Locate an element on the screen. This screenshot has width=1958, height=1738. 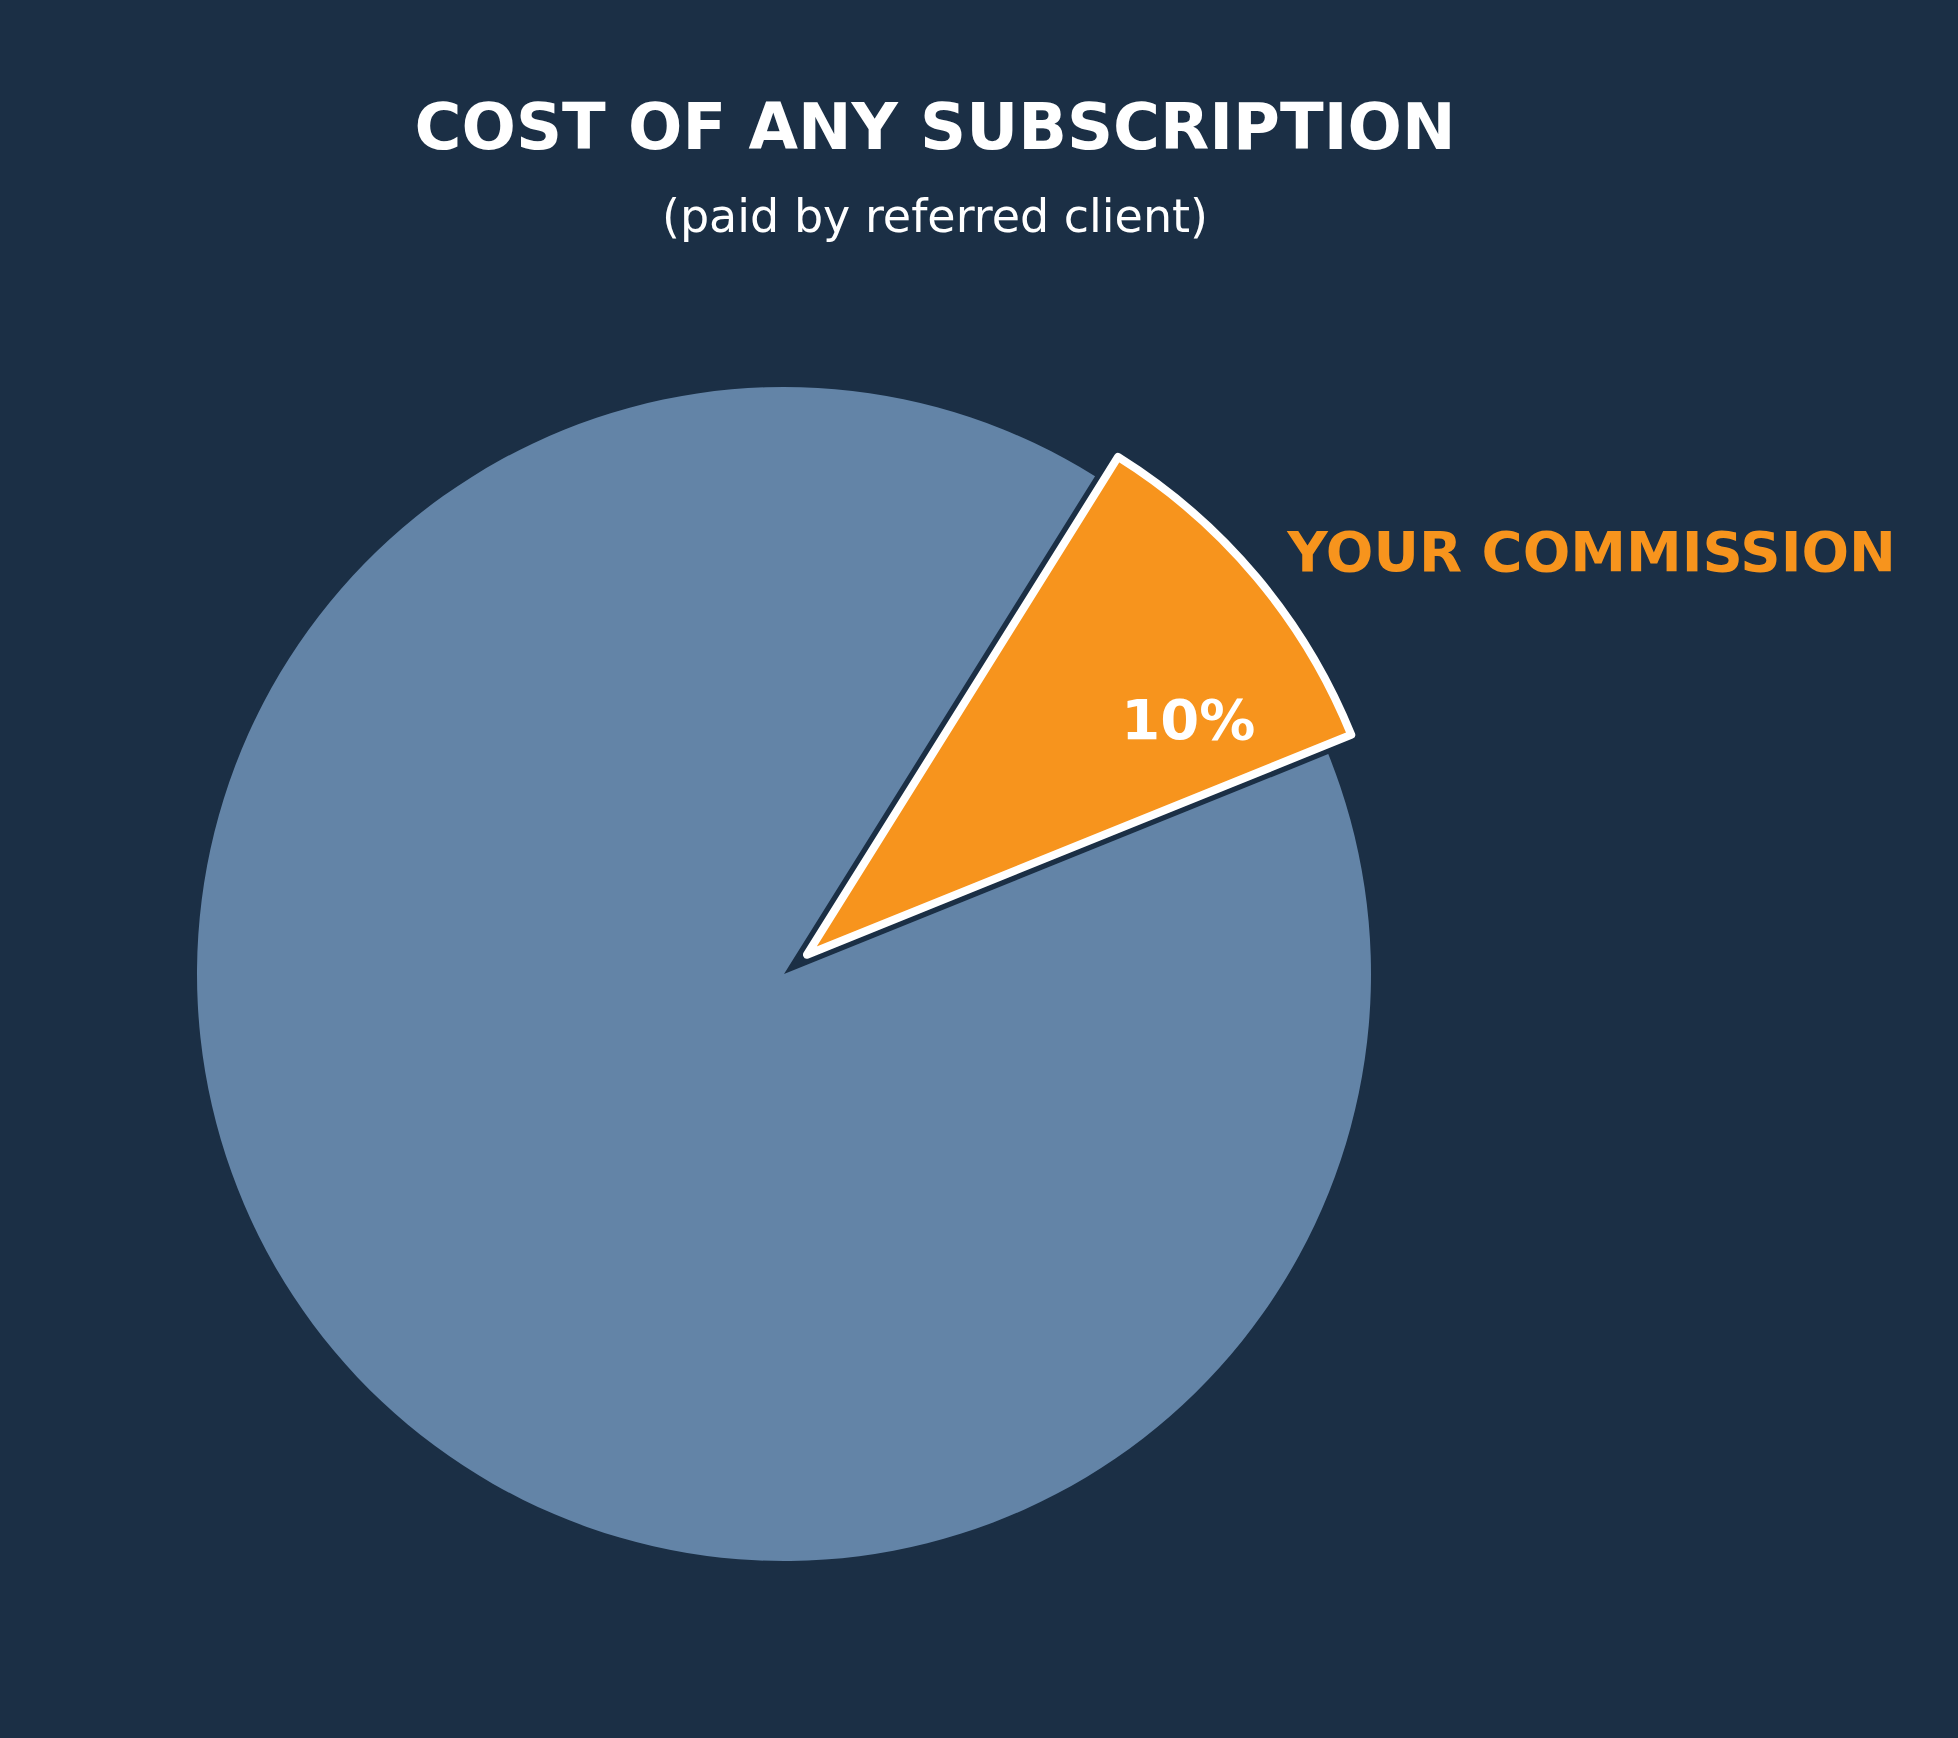
slice-label: YOUR COMMISSION is located at coordinates (1591, 552).